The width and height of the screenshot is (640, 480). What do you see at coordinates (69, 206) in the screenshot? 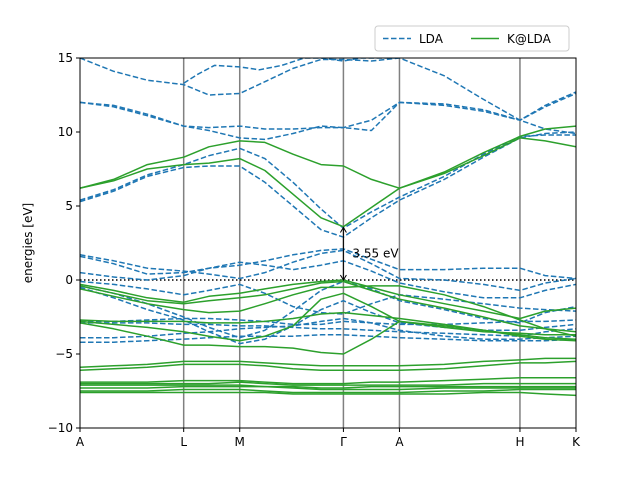
I see `y-tick-label: 5` at bounding box center [69, 206].